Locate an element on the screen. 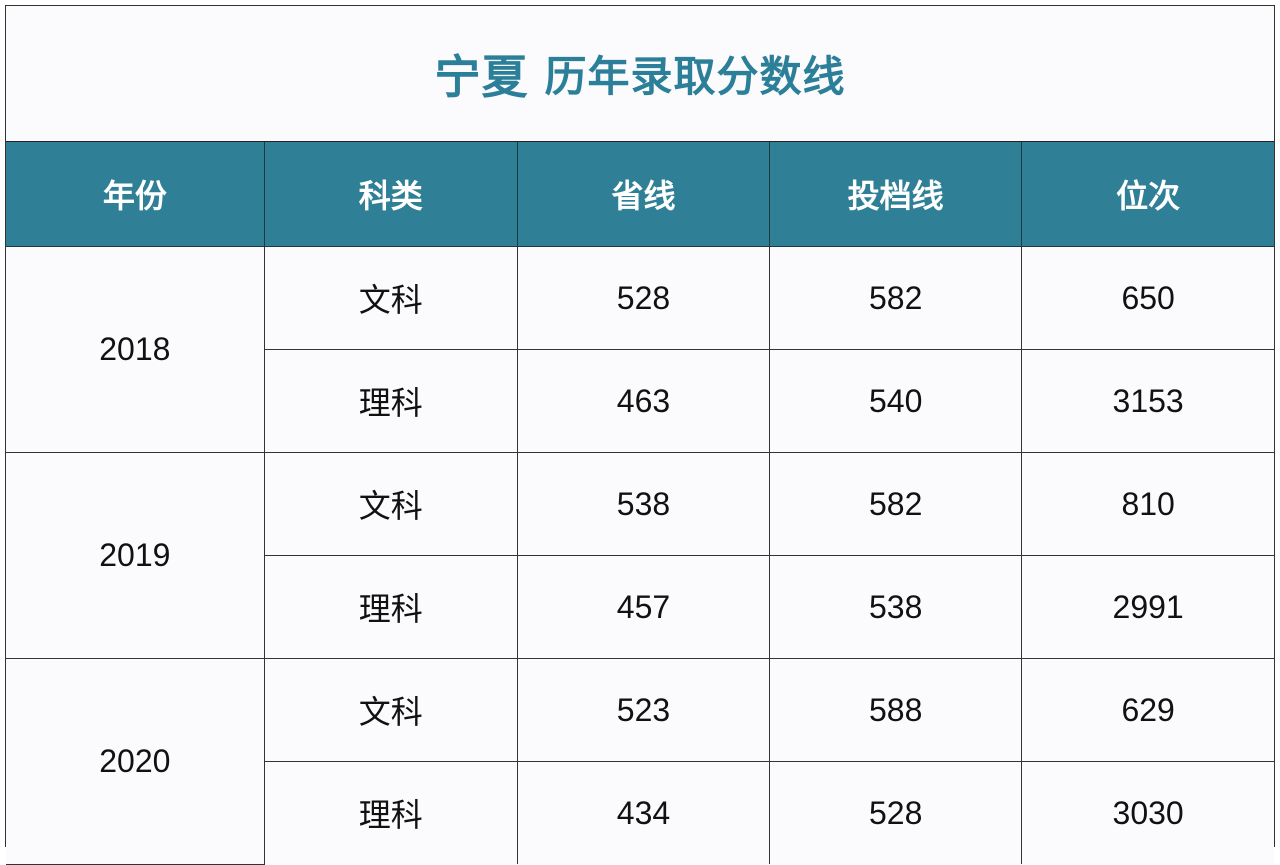  table-row: 理科 434 528 3030 is located at coordinates (640, 812).